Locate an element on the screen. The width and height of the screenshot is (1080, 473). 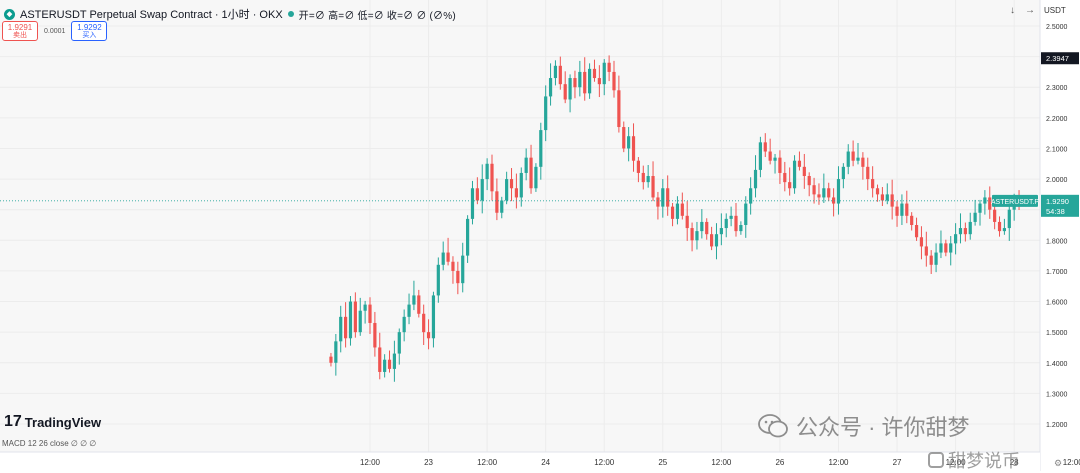
currency-label: USDT is located at coordinates (1055, 10).